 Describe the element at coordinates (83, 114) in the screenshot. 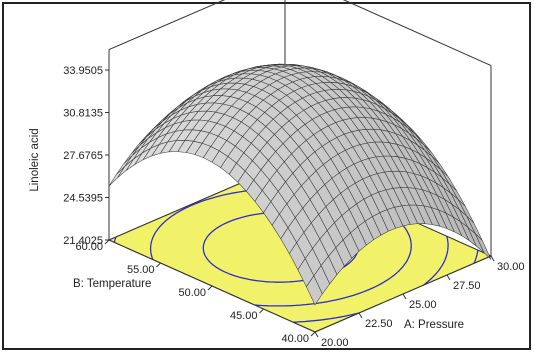

I see `z-tick-label: 30.8135` at that location.